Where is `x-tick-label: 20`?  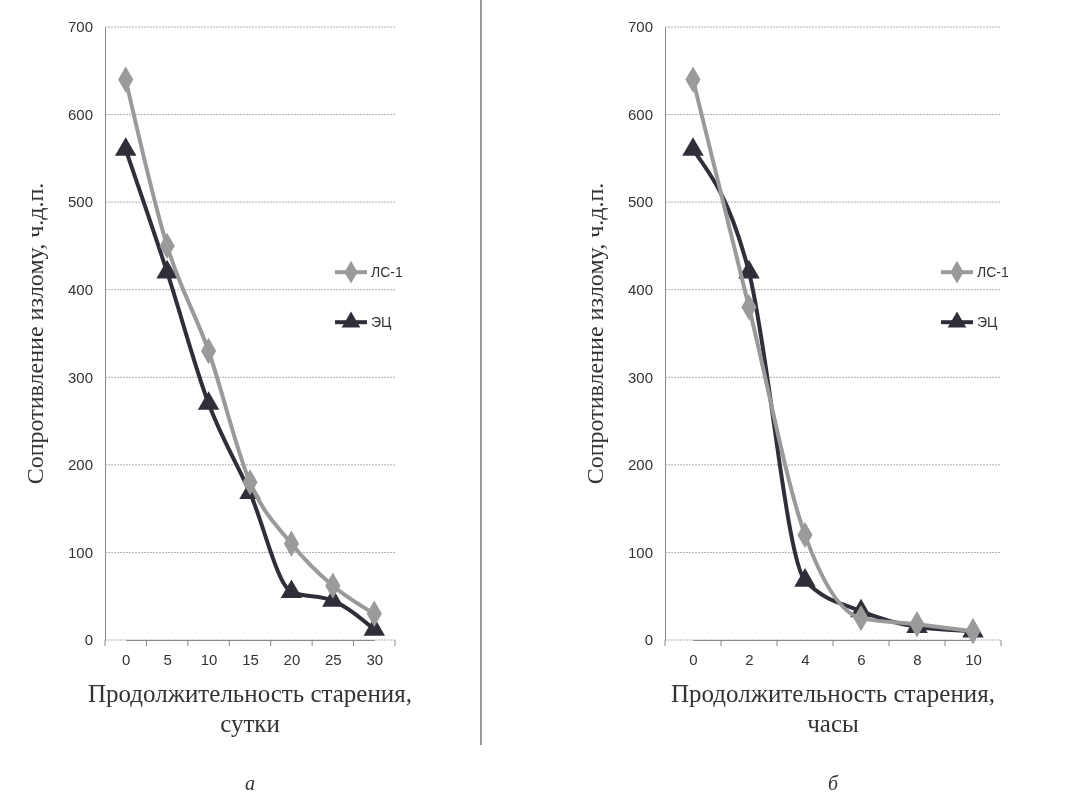 x-tick-label: 20 is located at coordinates (292, 659).